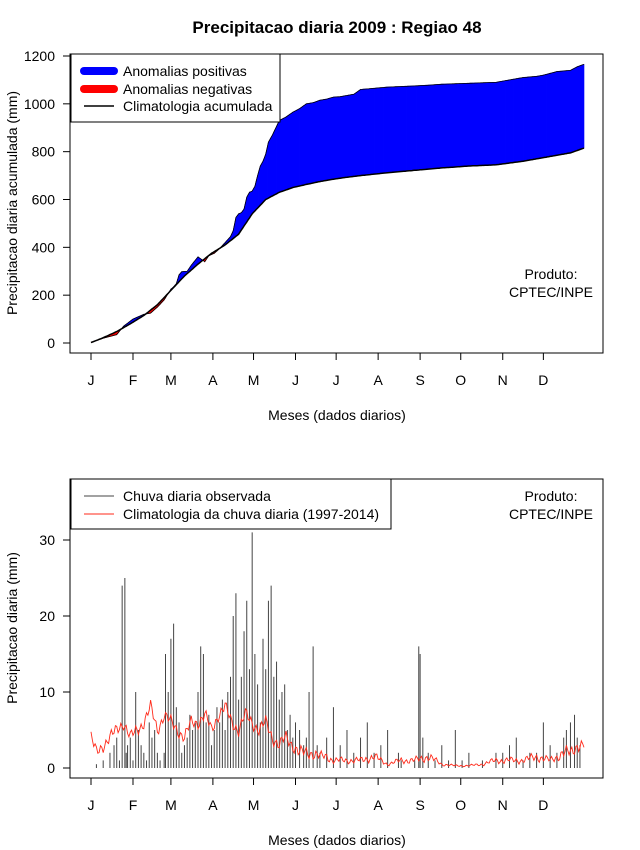 This screenshot has width=640, height=850. What do you see at coordinates (47, 540) in the screenshot?
I see `daily-y-tick-label: 30` at bounding box center [47, 540].